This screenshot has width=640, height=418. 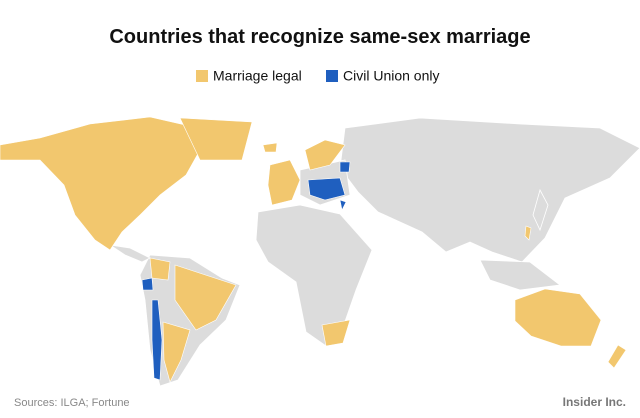 I want to click on source: Sources: ILGA; Fortune, so click(x=72, y=403).